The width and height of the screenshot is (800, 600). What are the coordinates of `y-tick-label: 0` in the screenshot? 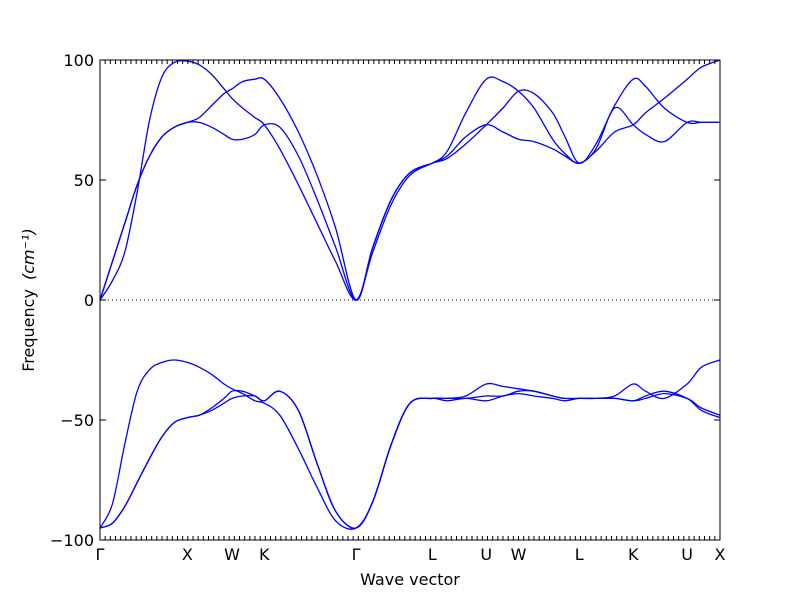 It's located at (89, 300).